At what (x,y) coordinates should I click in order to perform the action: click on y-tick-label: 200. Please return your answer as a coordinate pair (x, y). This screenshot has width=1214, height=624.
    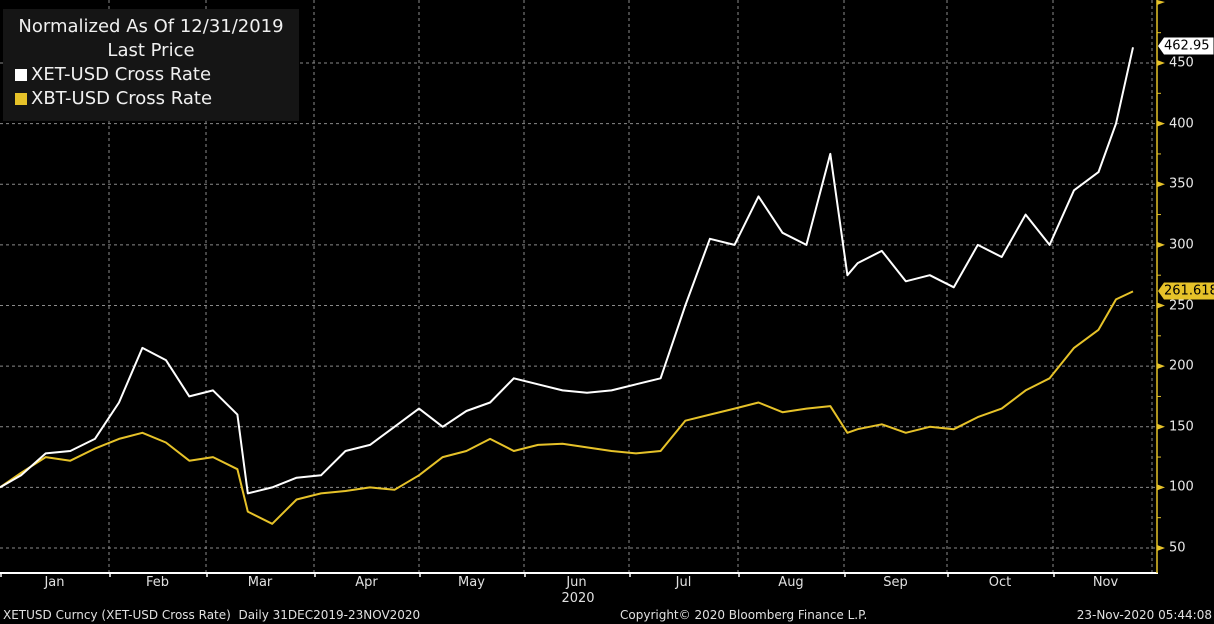
    Looking at the image, I should click on (1181, 366).